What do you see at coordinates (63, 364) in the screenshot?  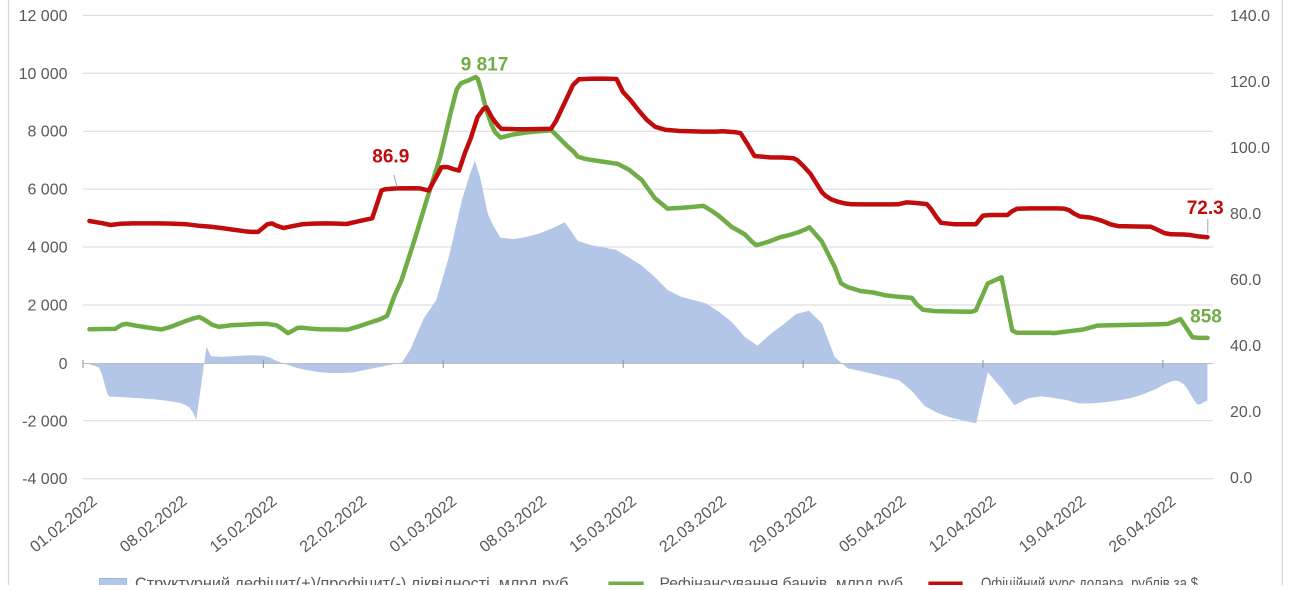 I see `svg-text: 0` at bounding box center [63, 364].